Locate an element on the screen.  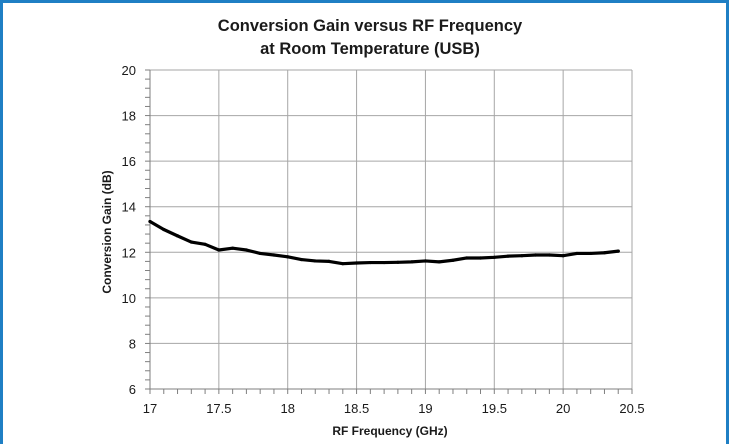
y-tick-label: 14 is located at coordinates (129, 207).